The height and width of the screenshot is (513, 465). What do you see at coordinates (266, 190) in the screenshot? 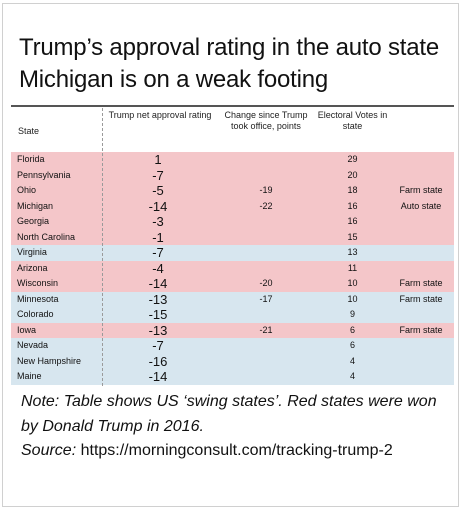
I see `change-cell: -19` at bounding box center [266, 190].